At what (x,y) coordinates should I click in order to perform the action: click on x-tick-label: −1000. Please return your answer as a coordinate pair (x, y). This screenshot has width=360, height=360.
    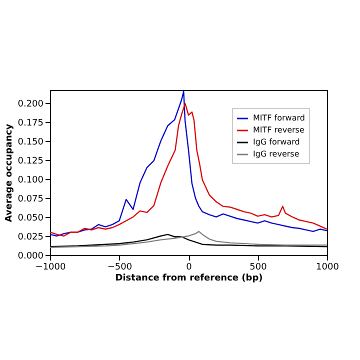
    Looking at the image, I should click on (50, 267).